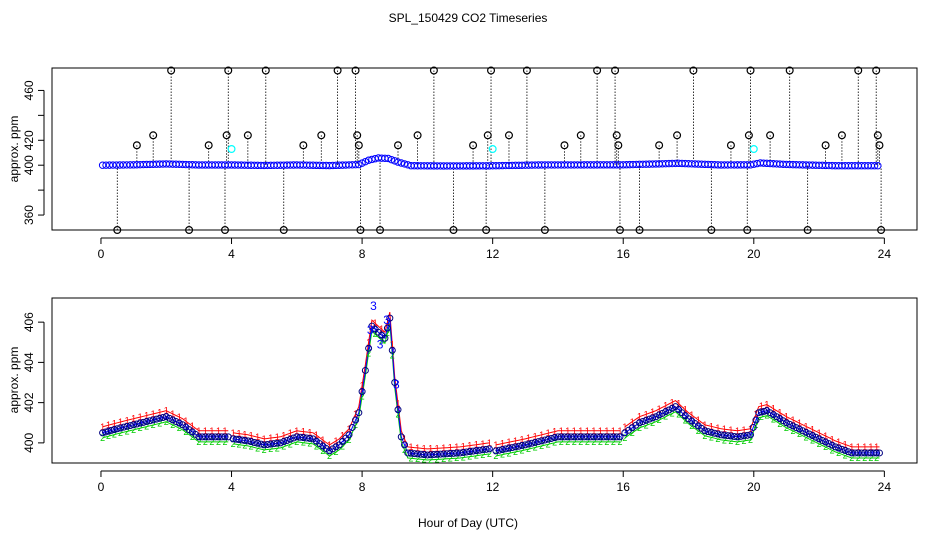 The width and height of the screenshot is (936, 545). What do you see at coordinates (386, 320) in the screenshot?
I see `peak-label: 3` at bounding box center [386, 320].